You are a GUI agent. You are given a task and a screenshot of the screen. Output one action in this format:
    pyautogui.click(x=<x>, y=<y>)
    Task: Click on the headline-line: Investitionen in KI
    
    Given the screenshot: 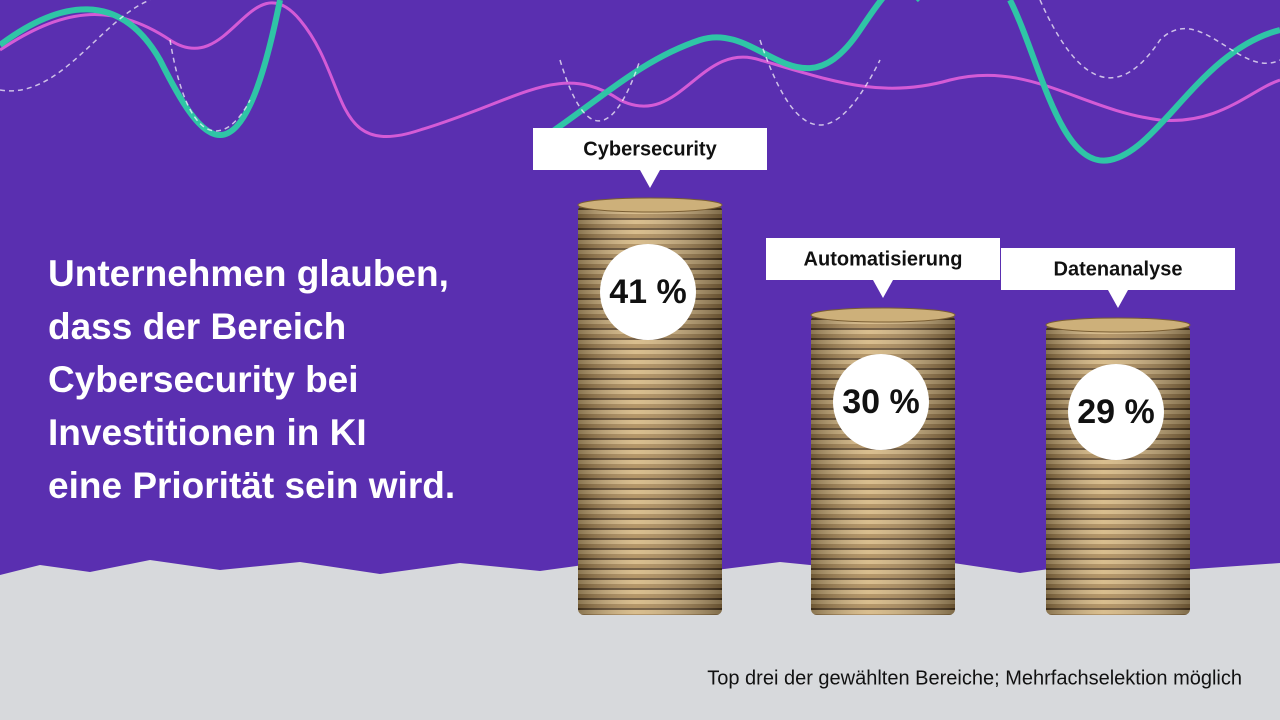 What is the action you would take?
    pyautogui.click(x=207, y=432)
    